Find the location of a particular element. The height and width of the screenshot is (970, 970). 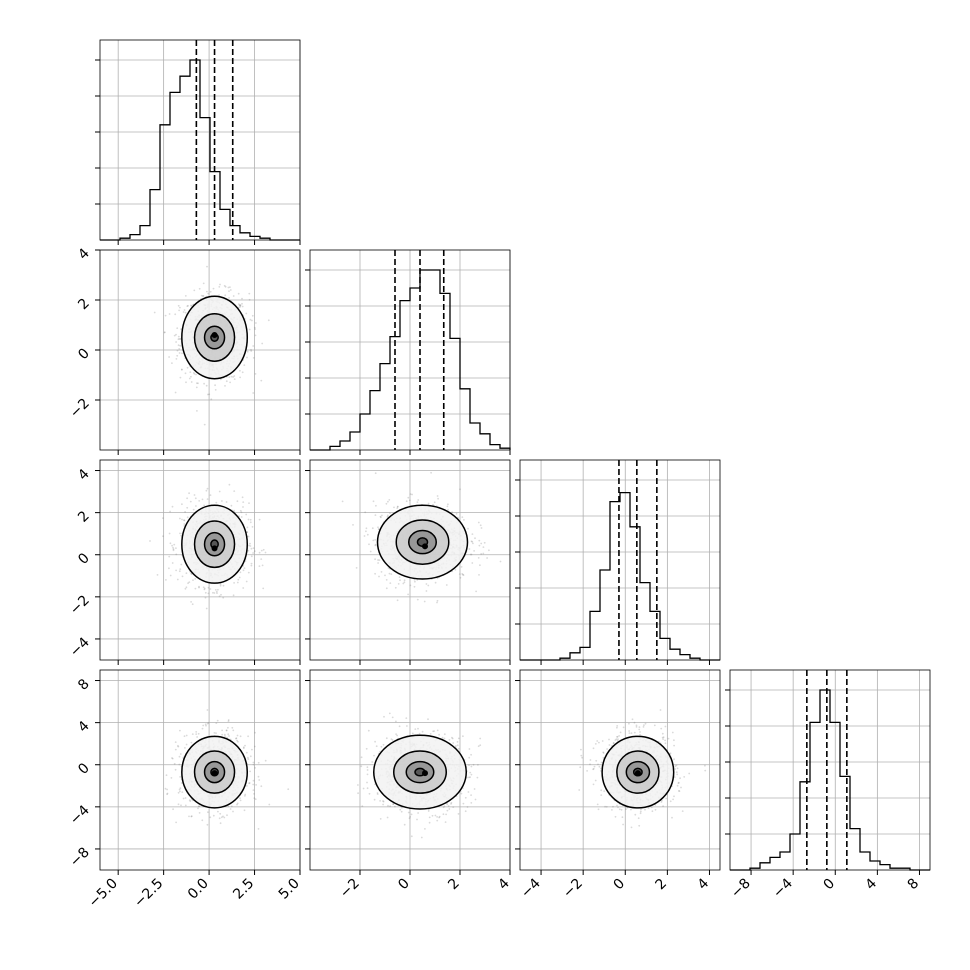

scatter-panel-3-0: −5.0 −2.5 0.0 2.5 5.0 −8 −4 0 4 8 is located at coordinates (185, 790).